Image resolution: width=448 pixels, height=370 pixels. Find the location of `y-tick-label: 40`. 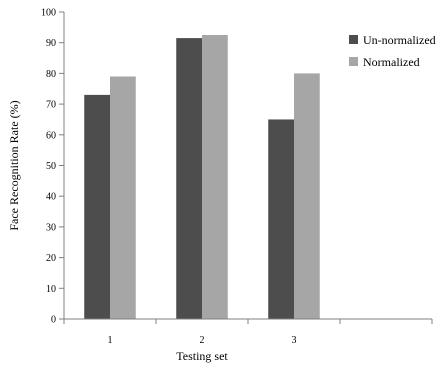

y-tick-label: 40 is located at coordinates (51, 197).